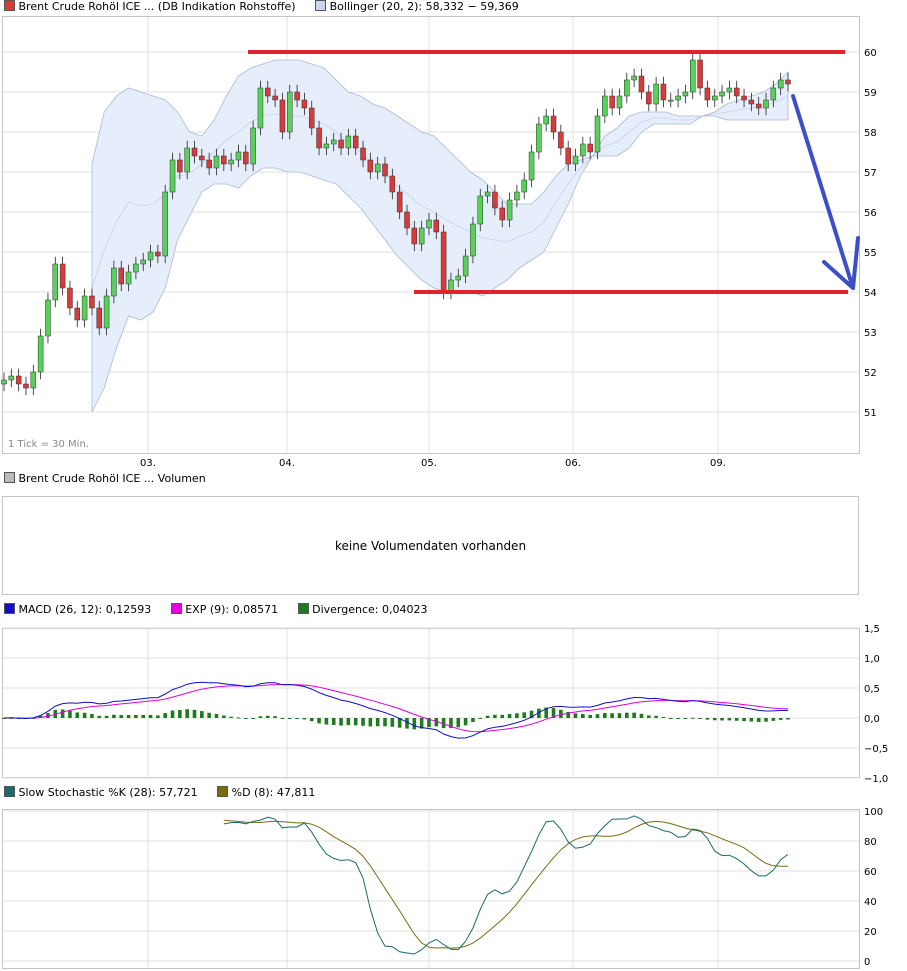  I want to click on price-x-tick-label: 04., so click(287, 463).